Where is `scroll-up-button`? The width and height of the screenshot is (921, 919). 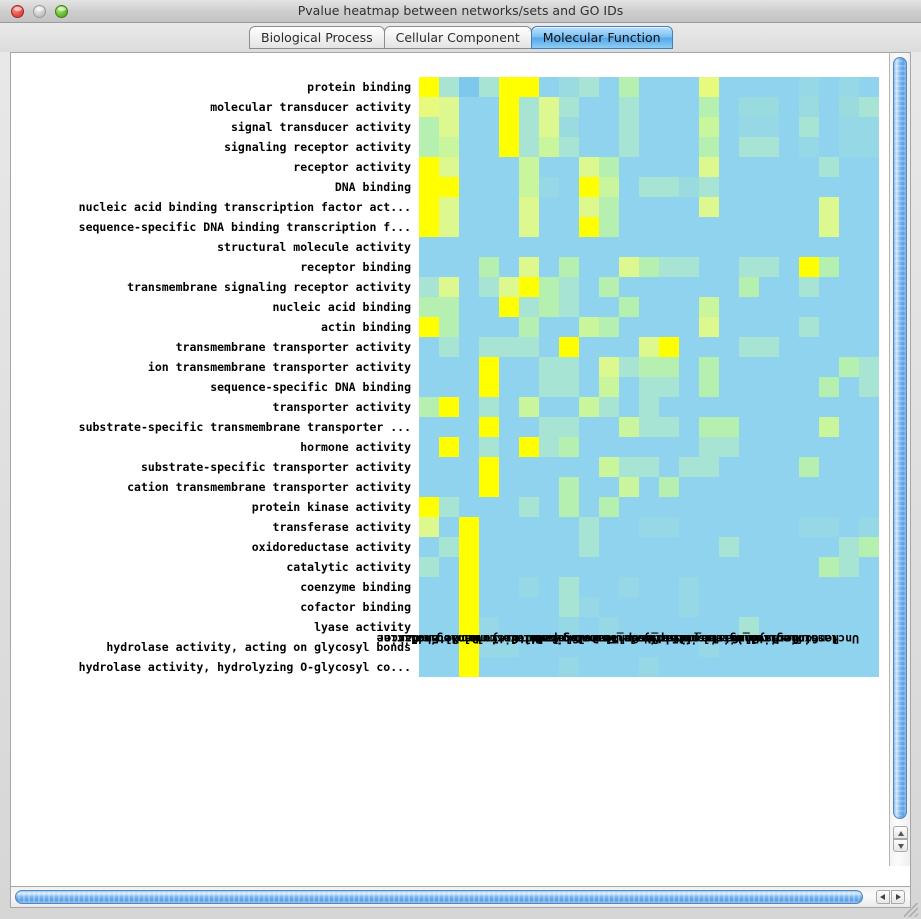
scroll-up-button is located at coordinates (900, 832).